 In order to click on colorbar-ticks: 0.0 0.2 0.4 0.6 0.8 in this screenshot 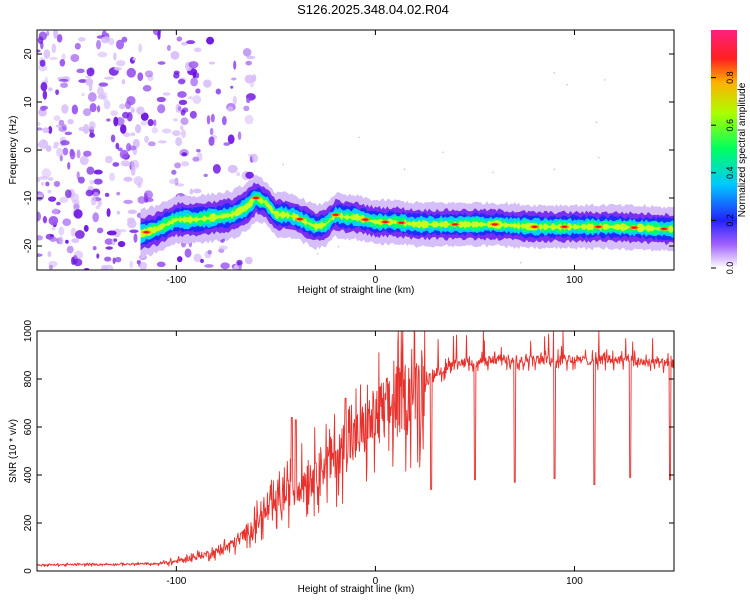, I will do `click(723, 172)`.